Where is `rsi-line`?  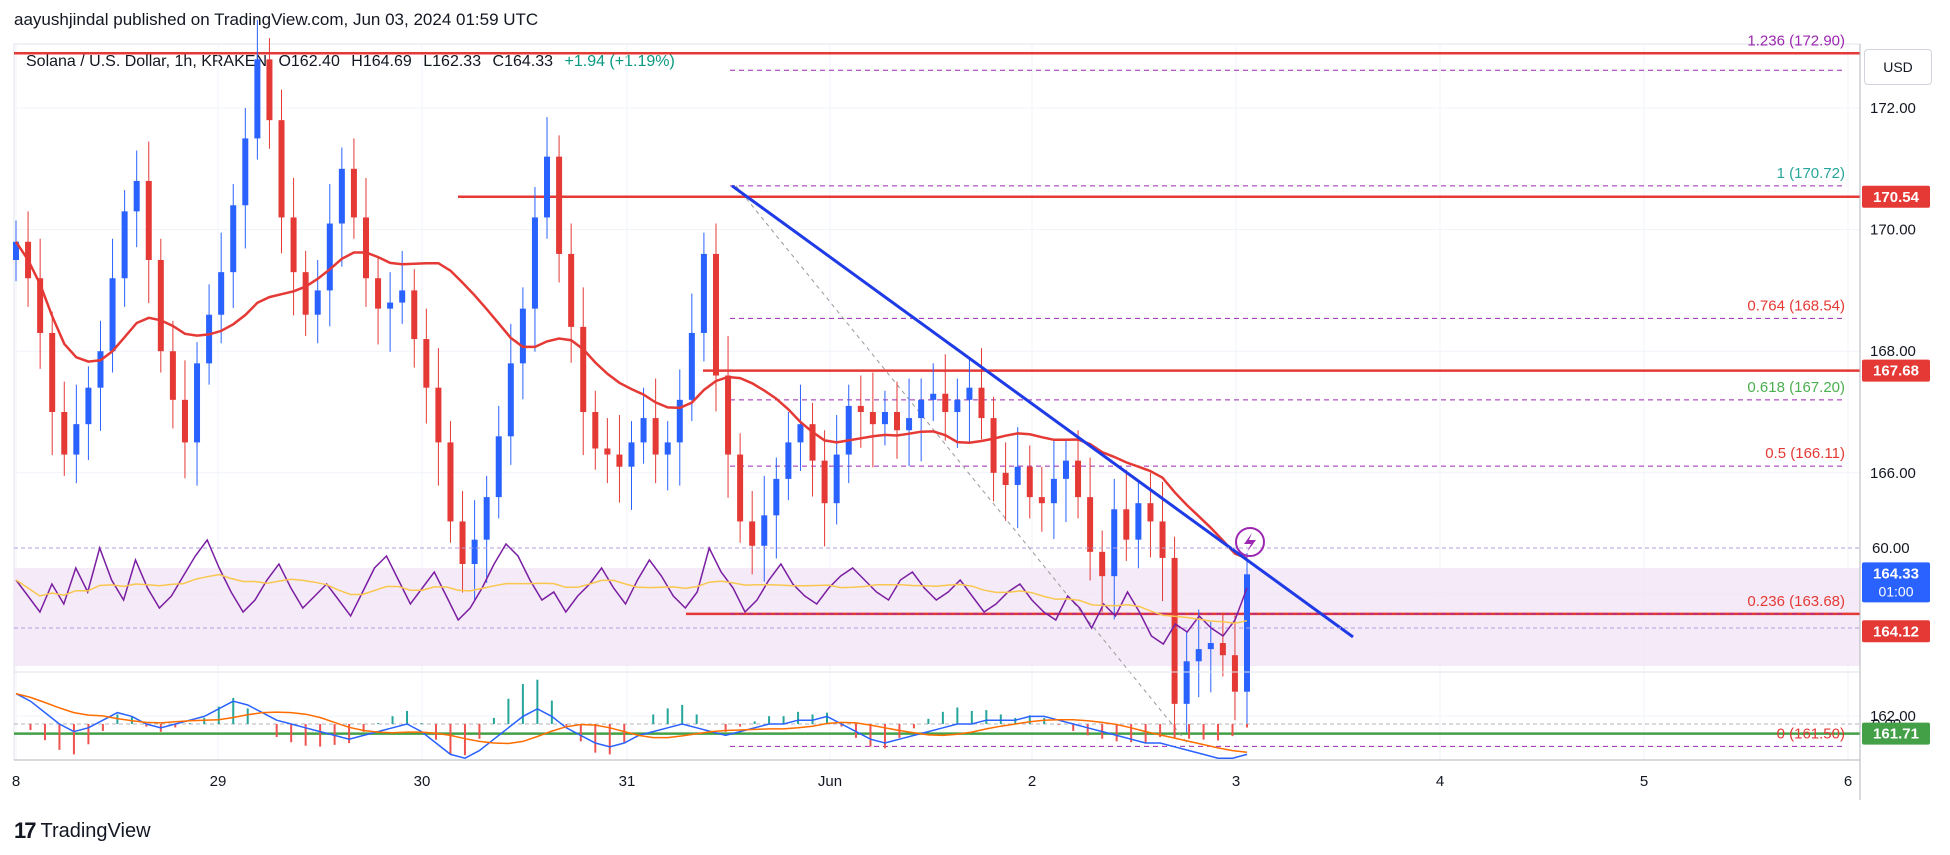 rsi-line is located at coordinates (631, 592).